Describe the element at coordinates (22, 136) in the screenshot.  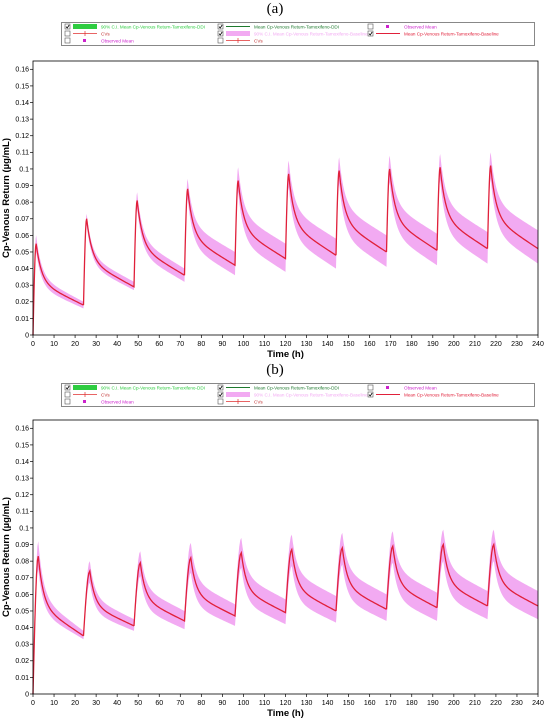
I see `y-tick-label: 0.12` at that location.